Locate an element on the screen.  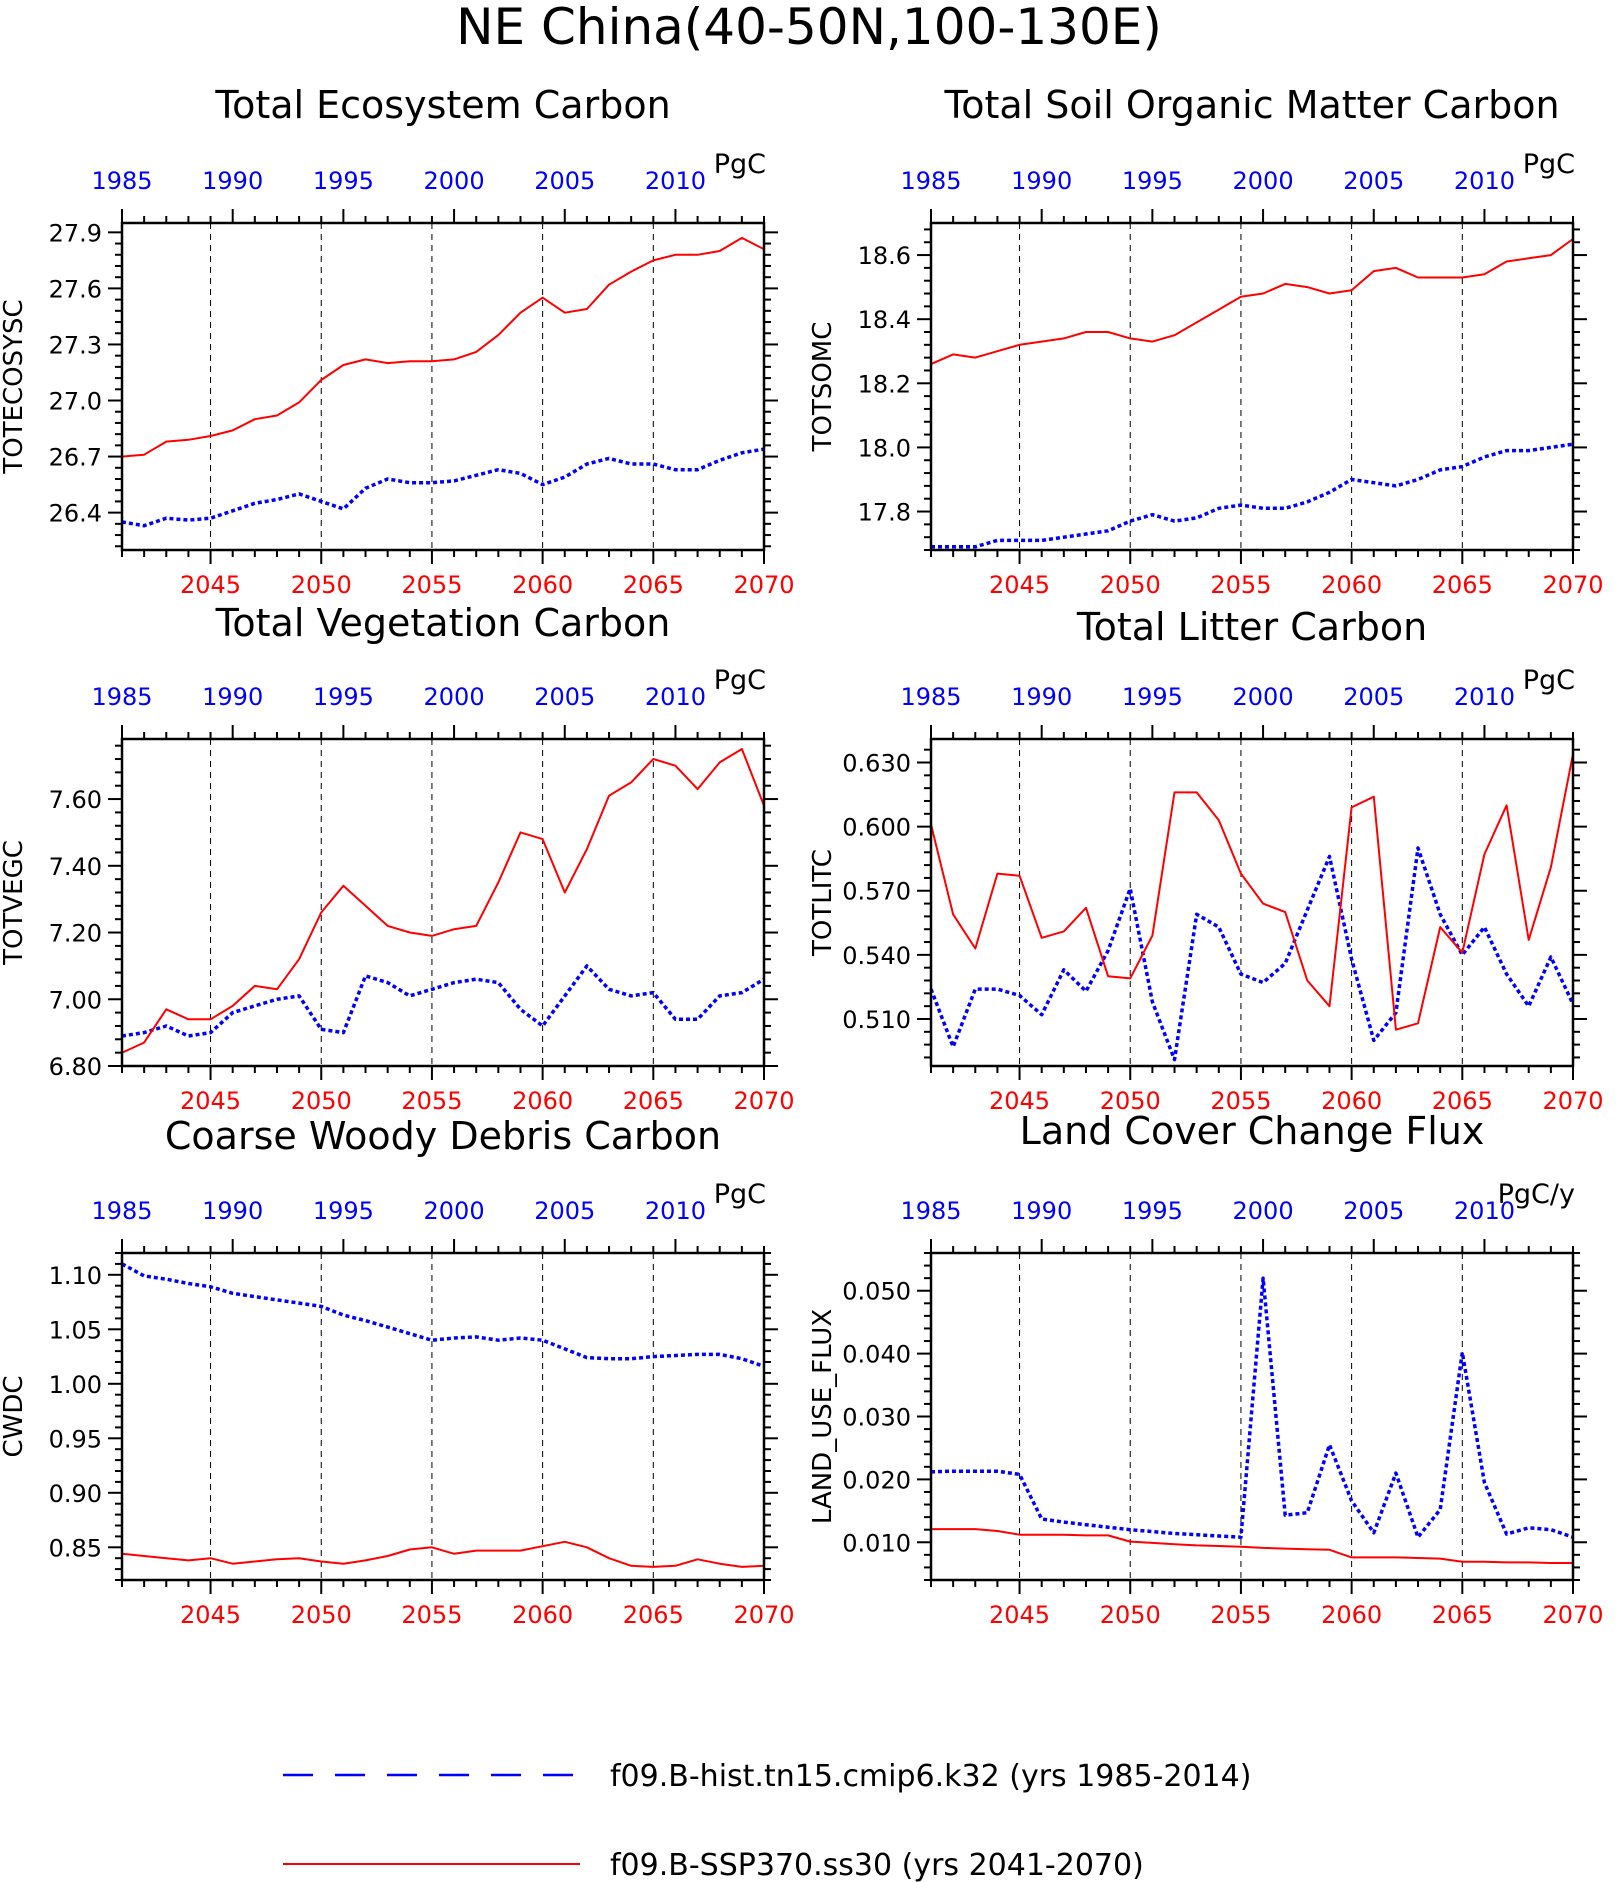
y-tick-label: 0.600 is located at coordinates (876, 828).